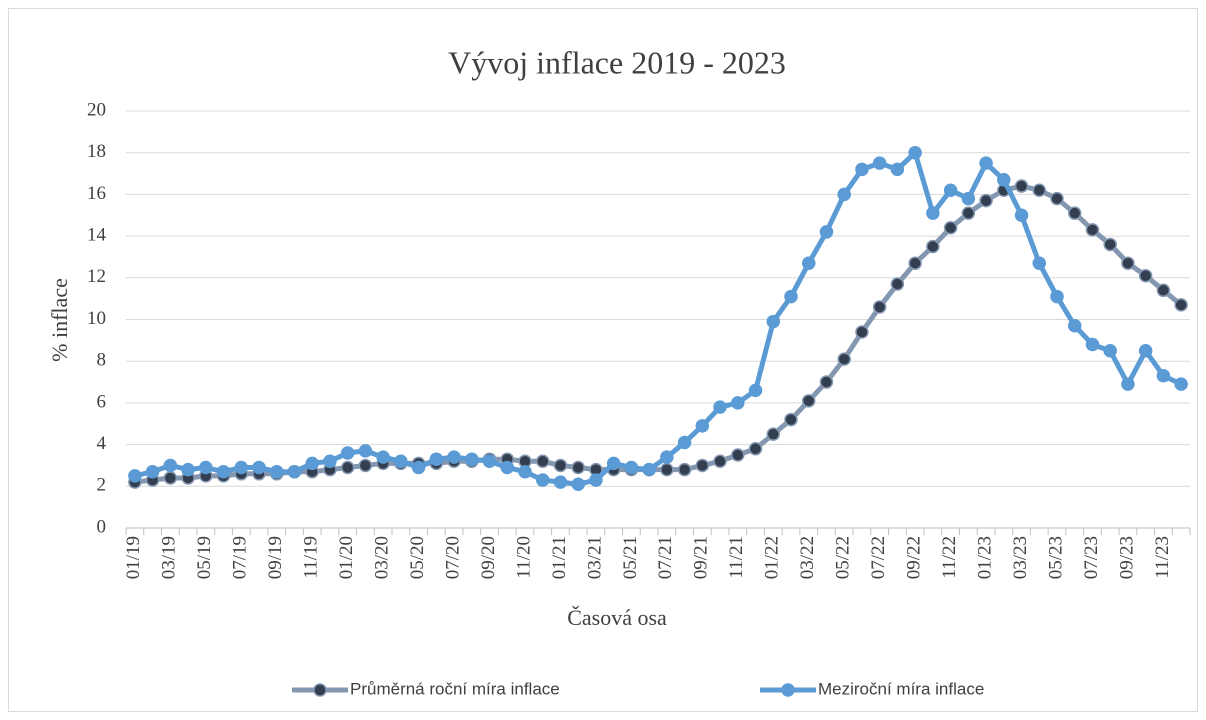 The image size is (1206, 720). I want to click on x-tick-label: 11/20, so click(523, 557).